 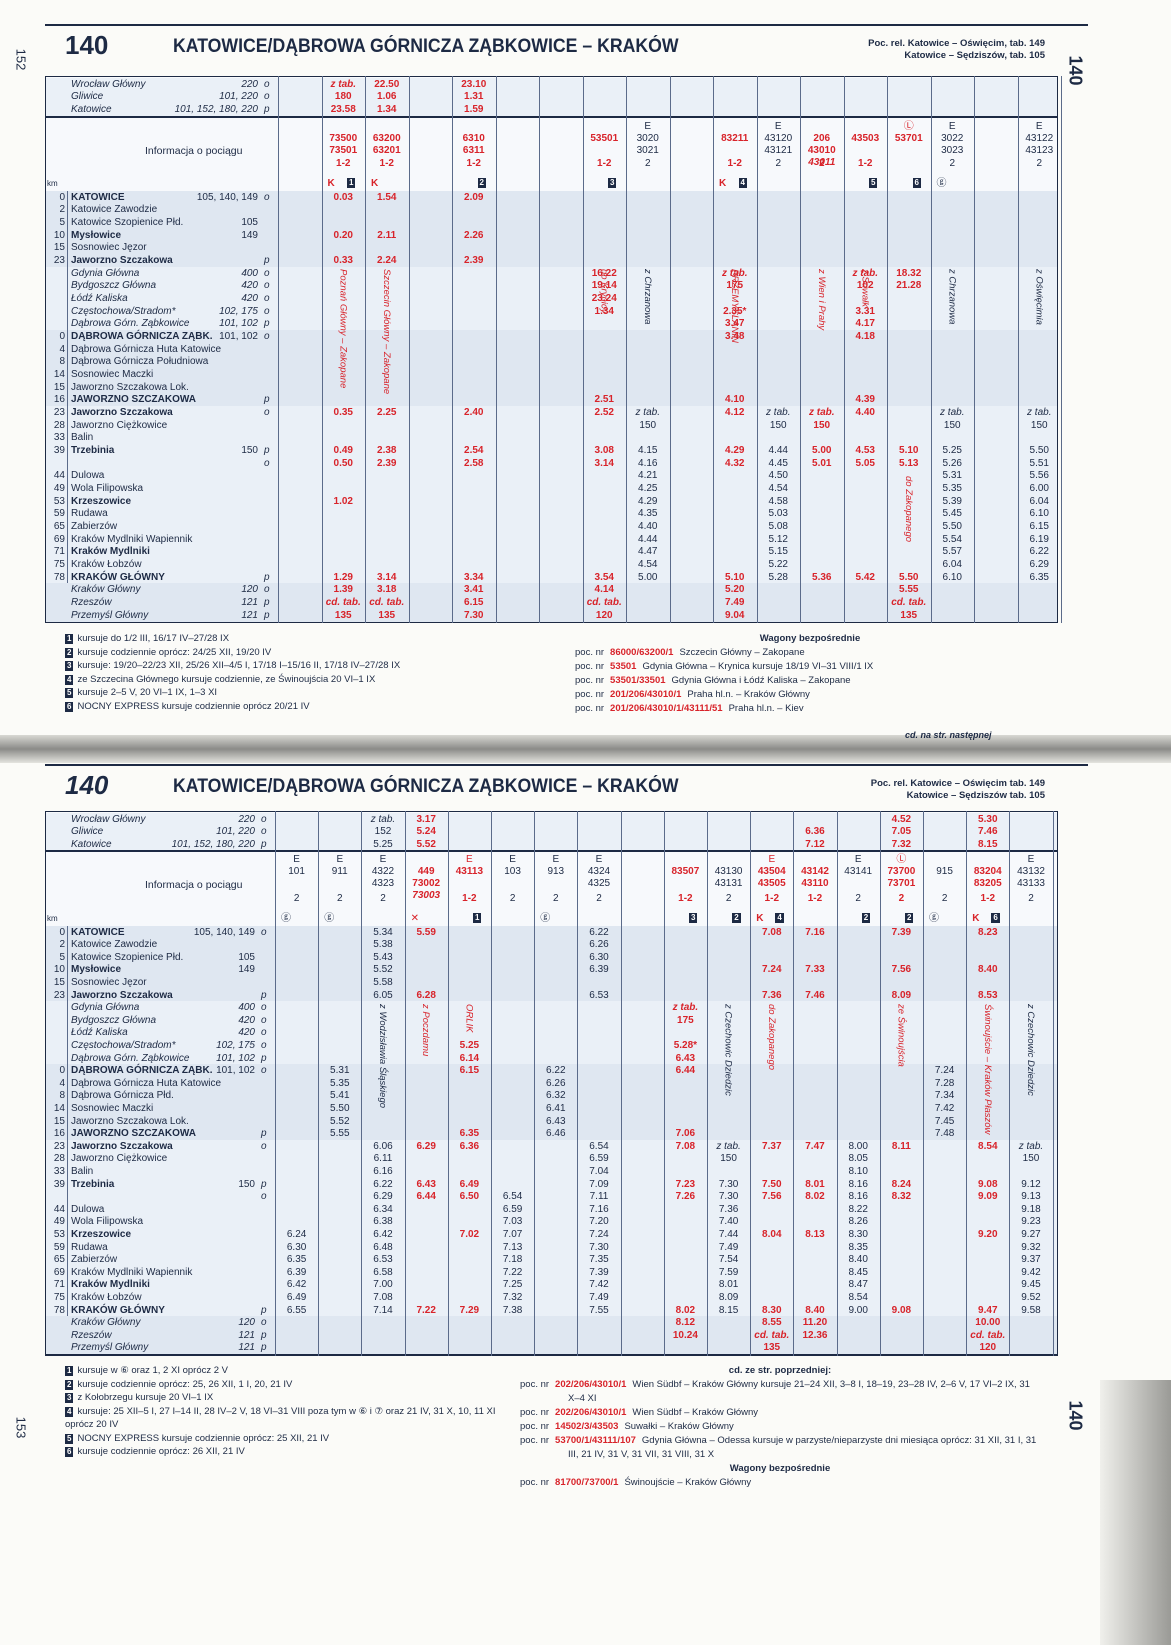 What do you see at coordinates (343, 109) in the screenshot?
I see `train-time: 23.58` at bounding box center [343, 109].